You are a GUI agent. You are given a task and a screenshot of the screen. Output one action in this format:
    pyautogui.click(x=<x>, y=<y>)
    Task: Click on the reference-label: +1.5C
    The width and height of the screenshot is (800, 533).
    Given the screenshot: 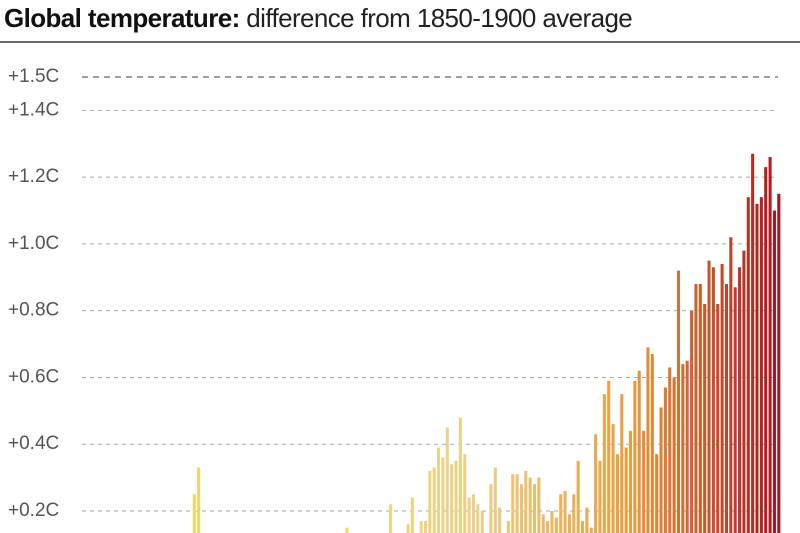 What is the action you would take?
    pyautogui.click(x=33, y=76)
    